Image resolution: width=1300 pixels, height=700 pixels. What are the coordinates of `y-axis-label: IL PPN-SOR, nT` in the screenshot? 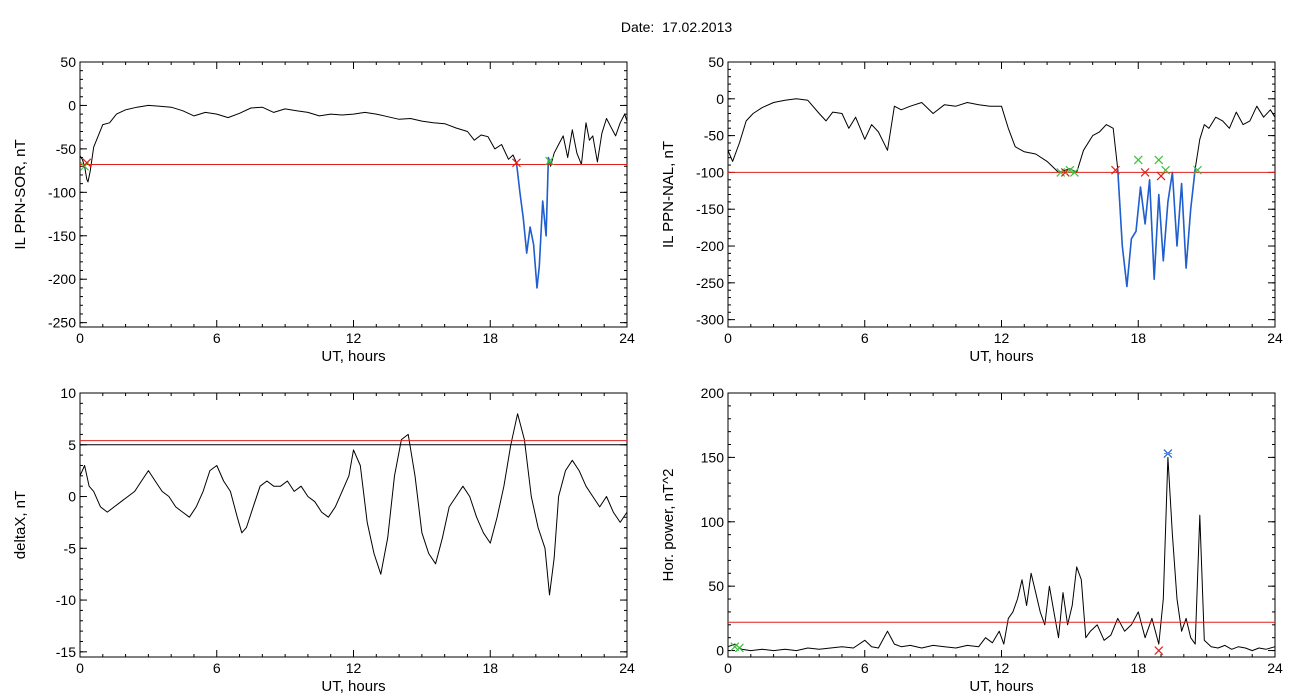 It's located at (20, 194).